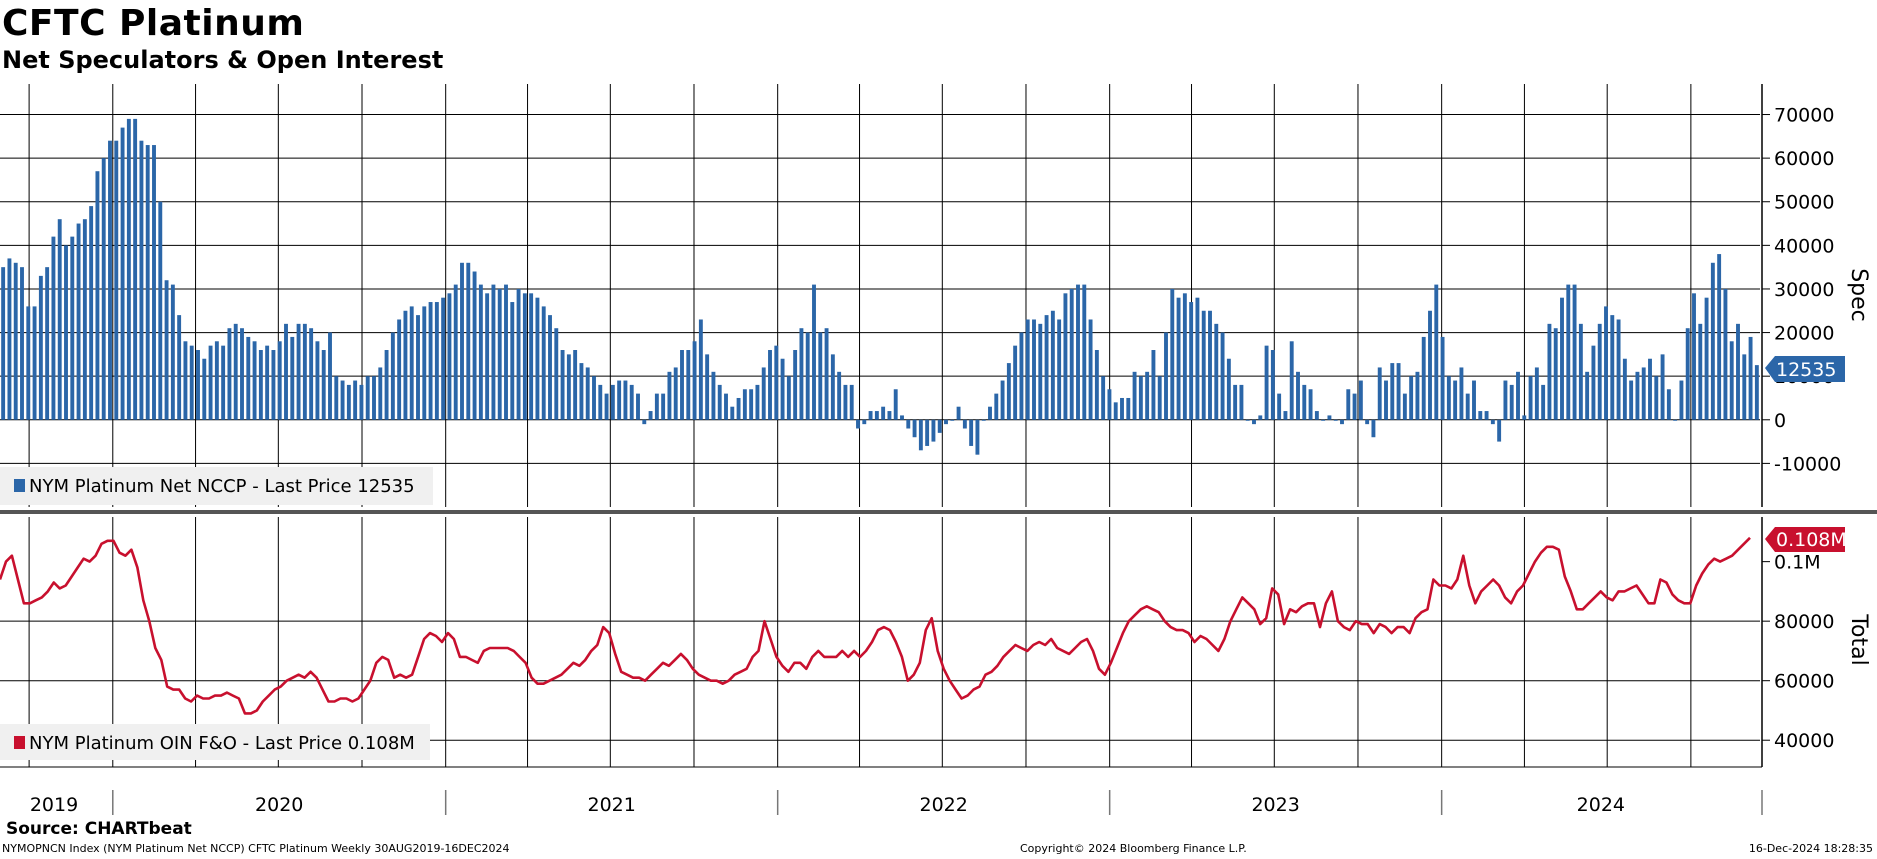  Describe the element at coordinates (1601, 805) in the screenshot. I see `x-tick-label: 2024` at that location.